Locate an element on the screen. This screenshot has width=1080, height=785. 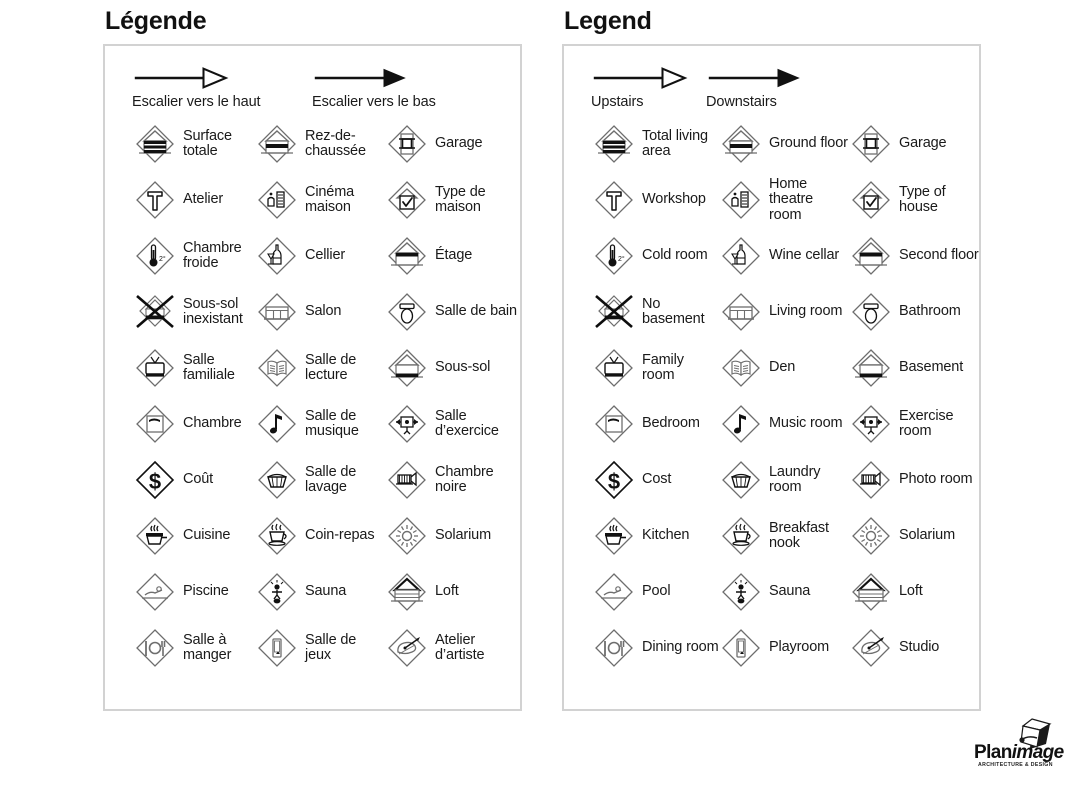
legend-item-label: Sous-sol inexistant is located at coordinates (213, 311).